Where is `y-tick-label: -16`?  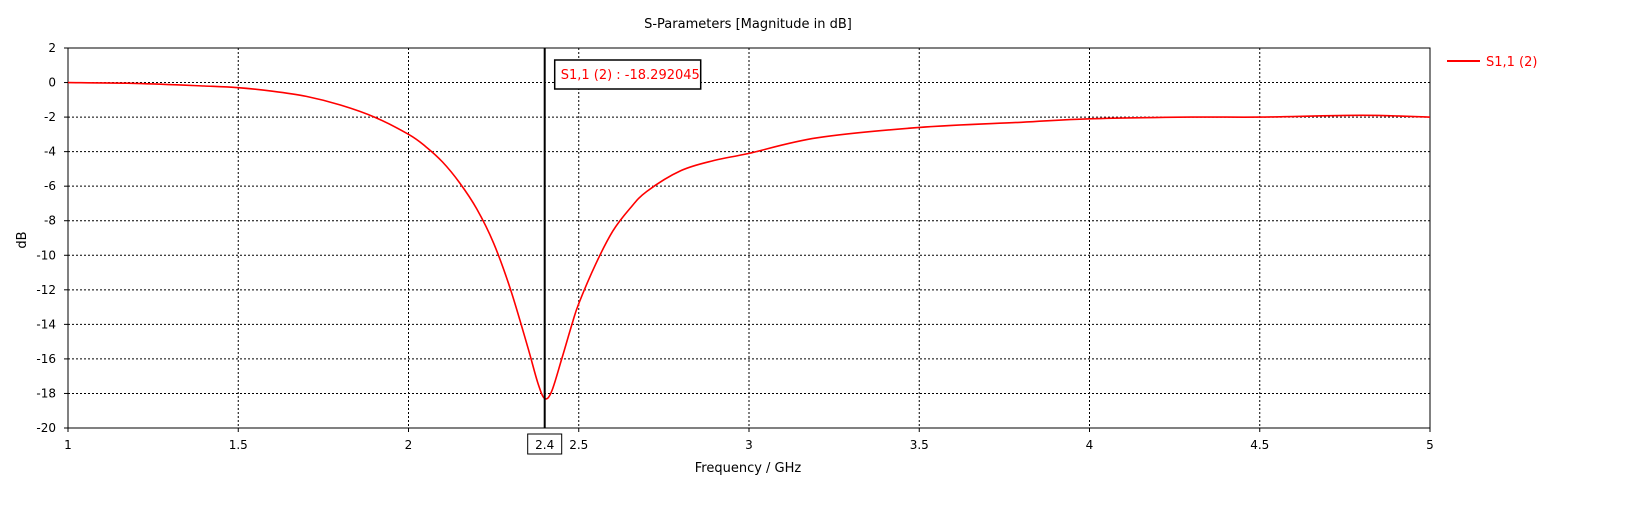
y-tick-label: -16 is located at coordinates (46, 359).